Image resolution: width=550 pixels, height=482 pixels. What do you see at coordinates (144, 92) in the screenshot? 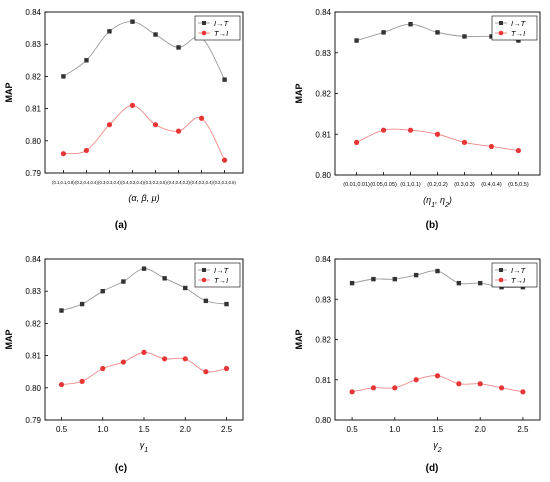
I see `plot-frame` at bounding box center [144, 92].